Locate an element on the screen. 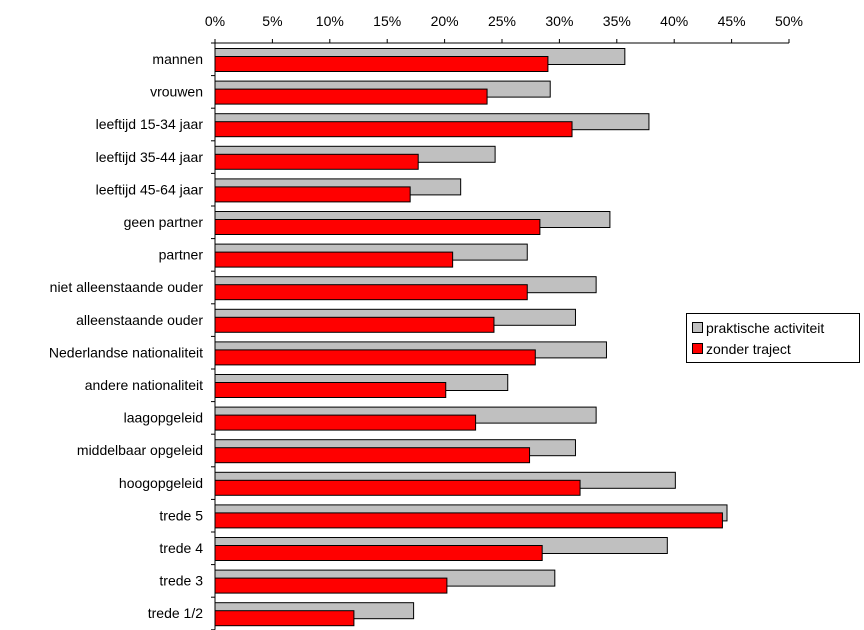 Image resolution: width=864 pixels, height=630 pixels. x-tick-label: 0% is located at coordinates (215, 21).